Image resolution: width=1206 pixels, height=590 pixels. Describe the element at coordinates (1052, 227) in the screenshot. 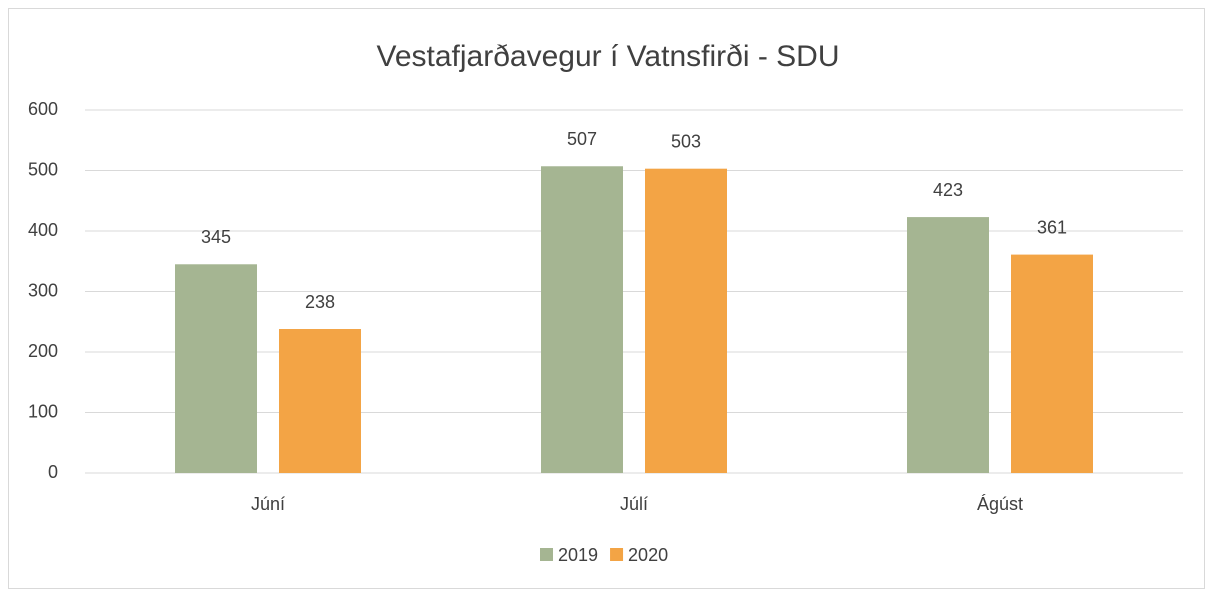

I see `data-label: 361` at that location.